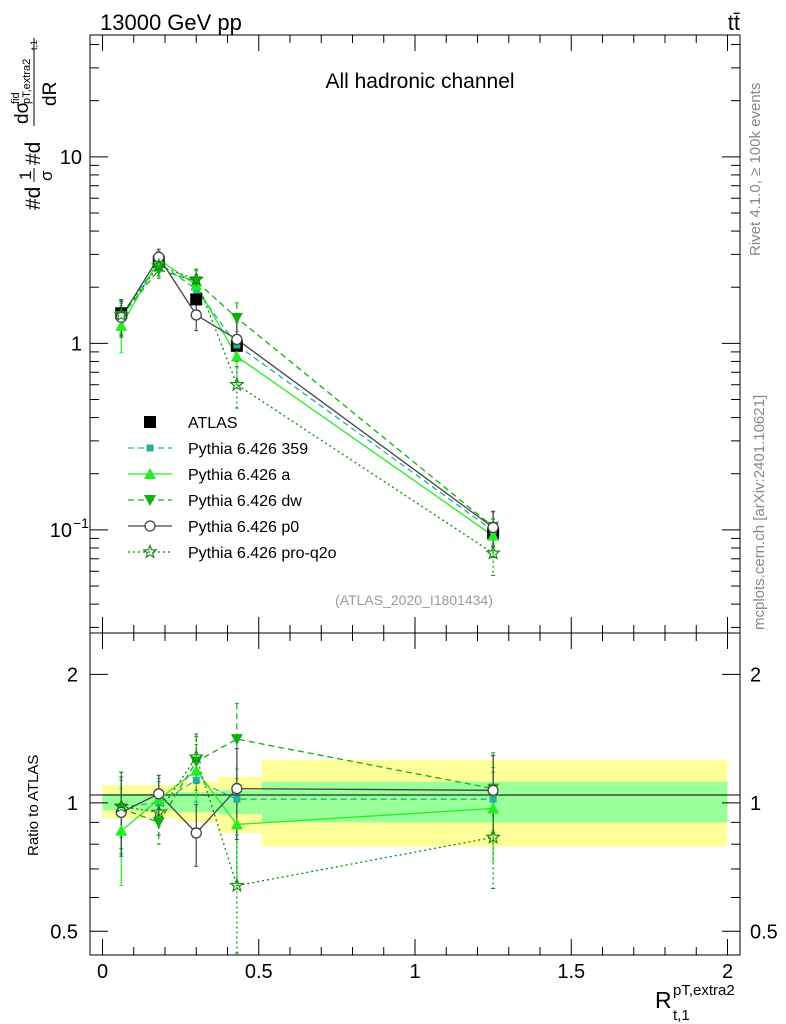  I want to click on header-energy-label: 13000 GeV pp, so click(171, 22).